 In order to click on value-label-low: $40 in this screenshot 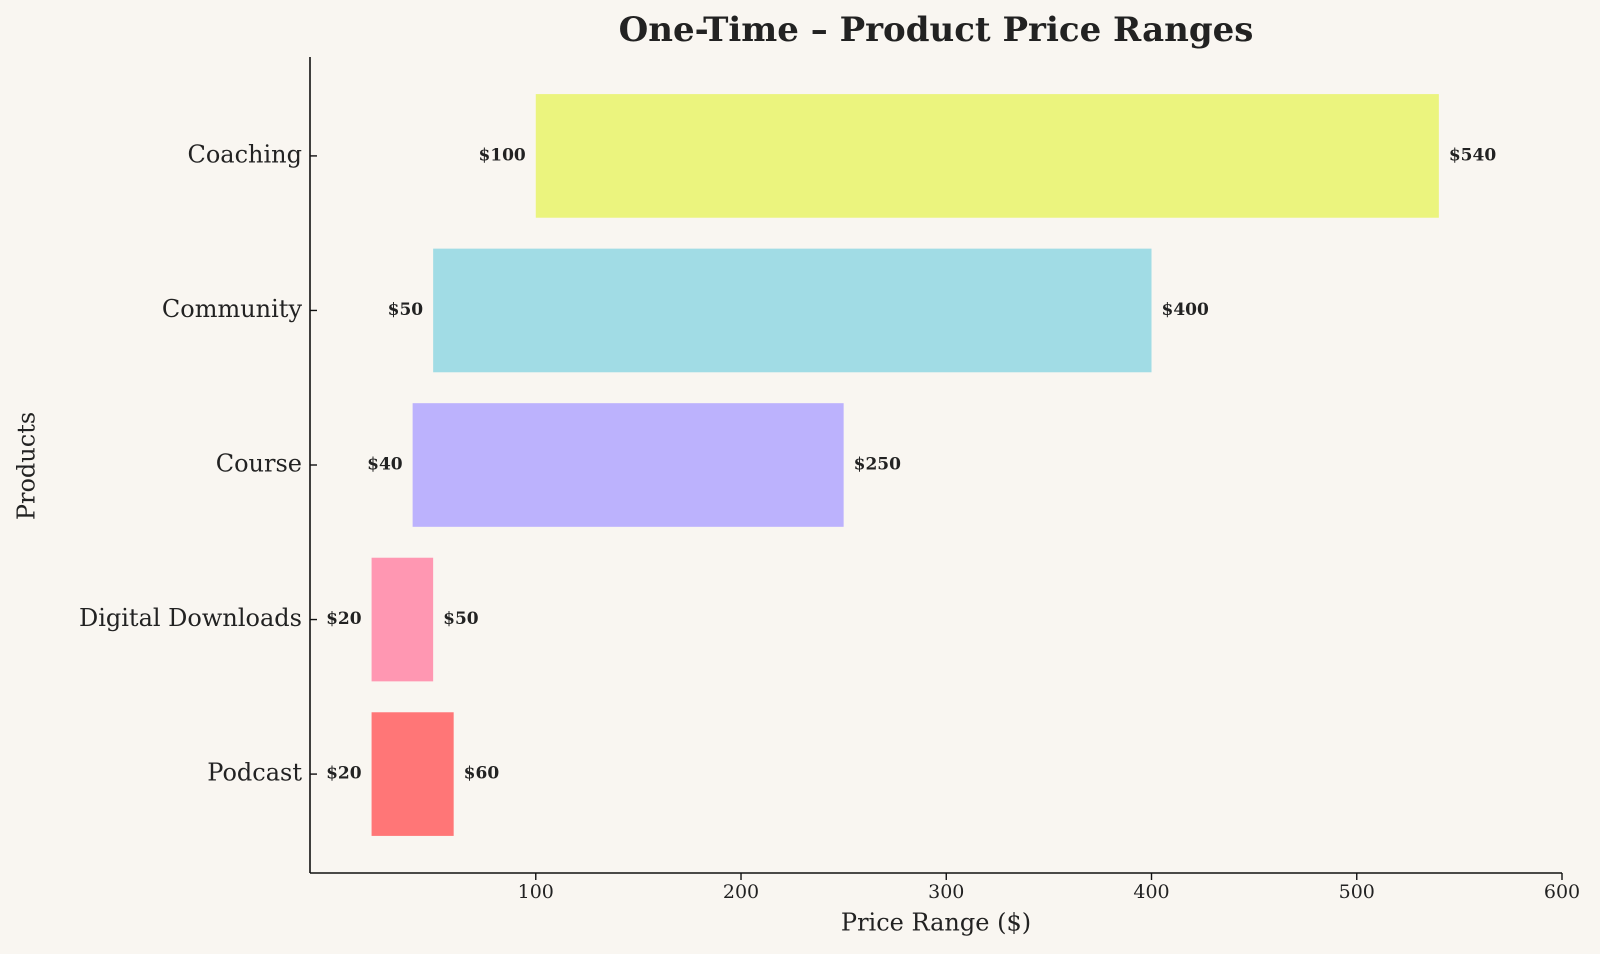, I will do `click(385, 465)`.